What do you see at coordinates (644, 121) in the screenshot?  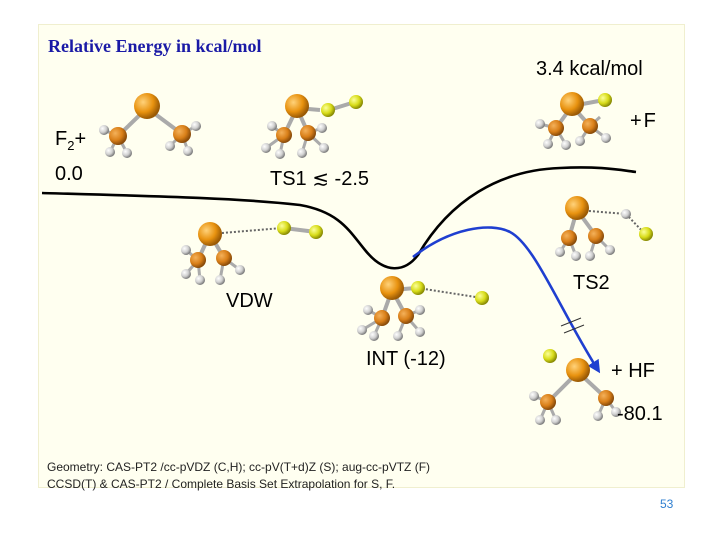 I see `f-product-label: +F` at bounding box center [644, 121].